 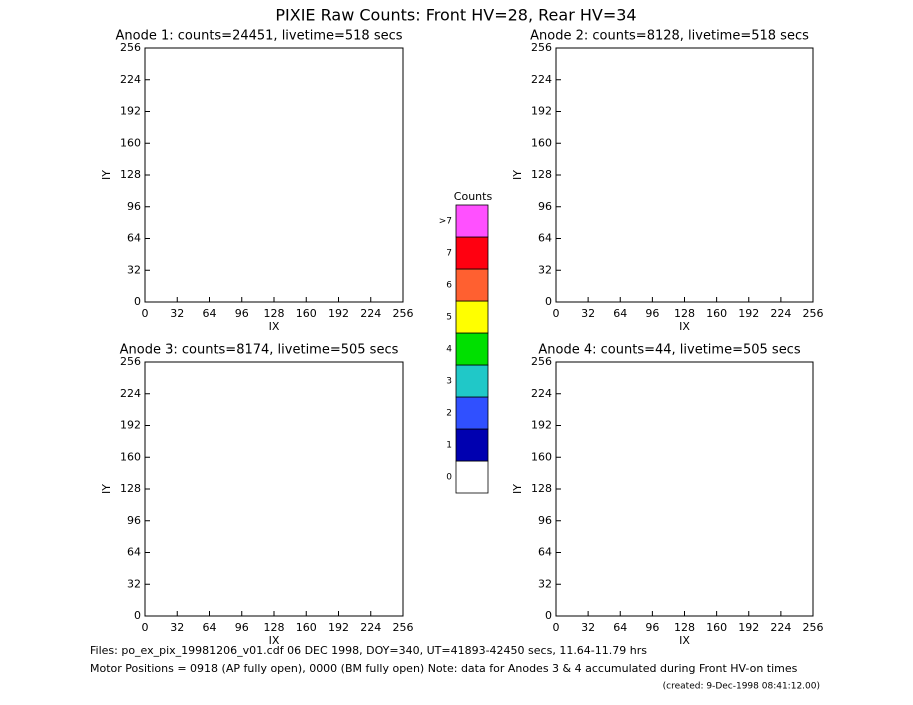 What do you see at coordinates (445, 222) in the screenshot?
I see `colorbar-label: >7` at bounding box center [445, 222].